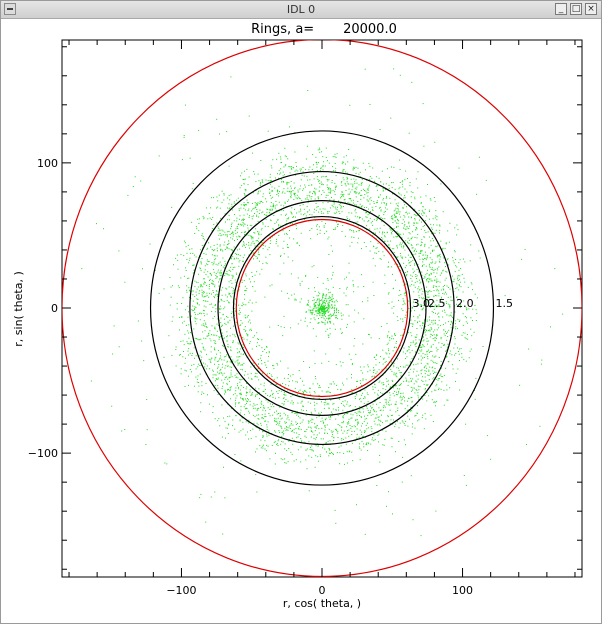  I want to click on window-menu-icon, so click(10, 9).